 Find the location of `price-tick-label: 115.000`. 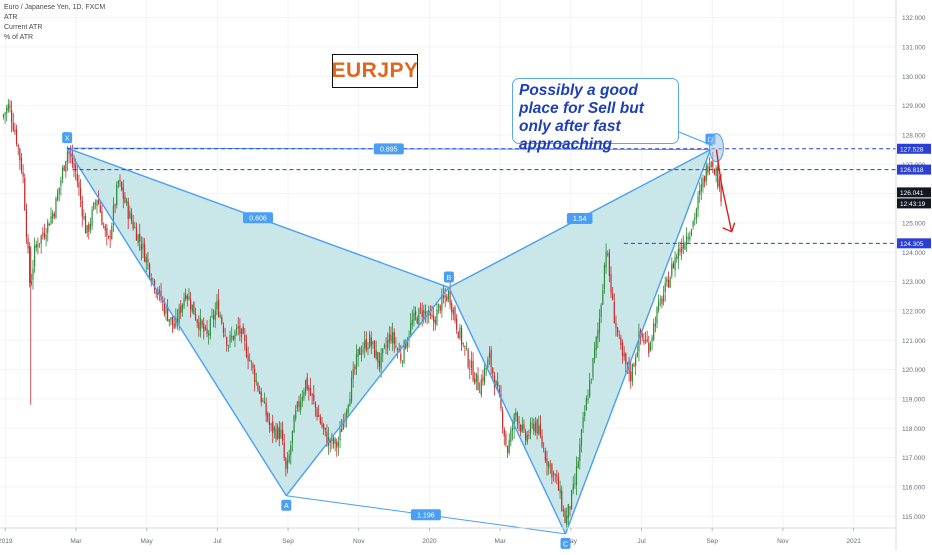

price-tick-label: 115.000 is located at coordinates (913, 517).